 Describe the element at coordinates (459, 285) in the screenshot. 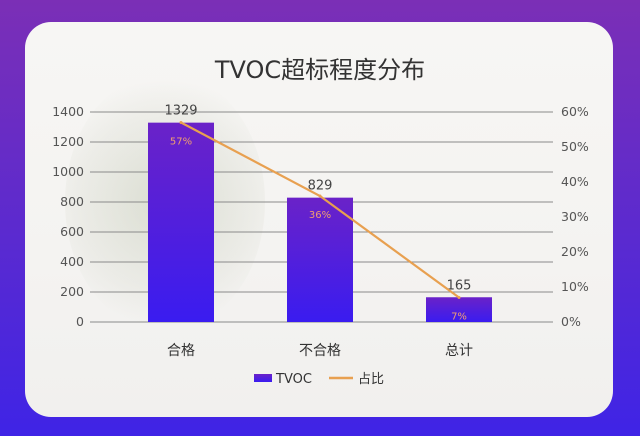

I see `bar-data-label: 165` at that location.